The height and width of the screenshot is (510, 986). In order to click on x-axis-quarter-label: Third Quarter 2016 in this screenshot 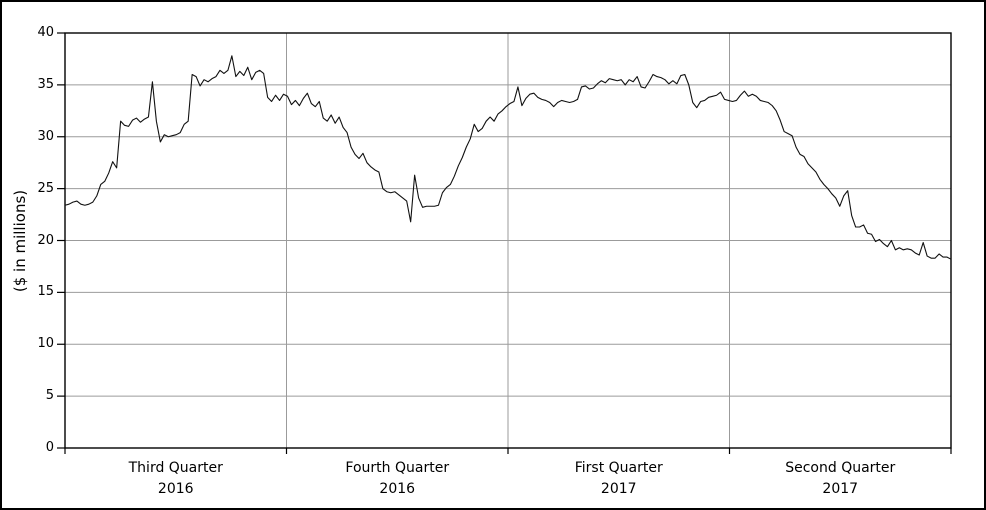, I will do `click(176, 479)`.